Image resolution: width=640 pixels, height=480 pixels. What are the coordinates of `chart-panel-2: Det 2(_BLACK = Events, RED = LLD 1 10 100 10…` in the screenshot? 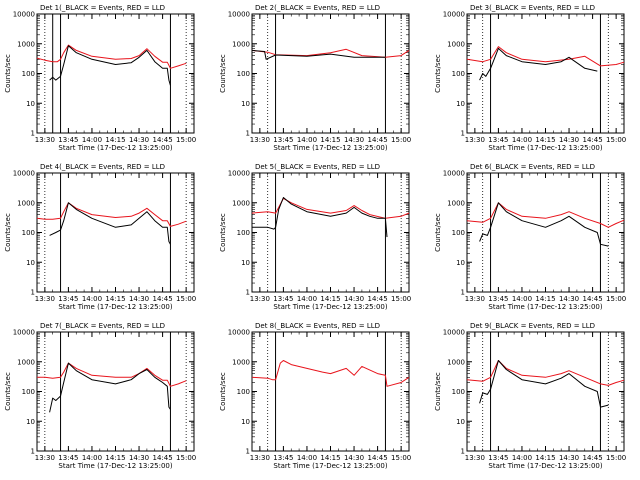 It's located at (315, 78).